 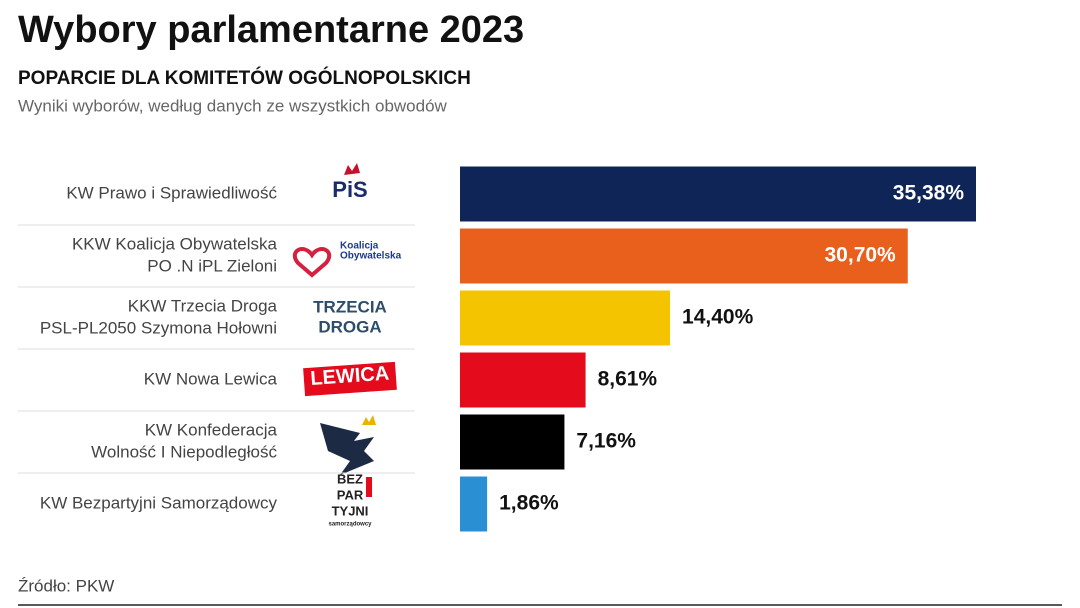 I want to click on category-label: KKW Trzecia Droga, so click(x=203, y=305).